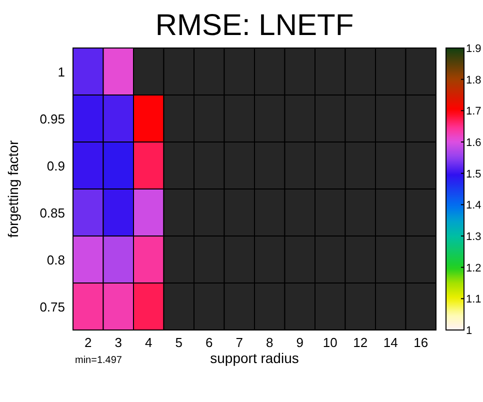 This screenshot has width=483, height=402. I want to click on y-tick-label: 0.8, so click(55, 260).